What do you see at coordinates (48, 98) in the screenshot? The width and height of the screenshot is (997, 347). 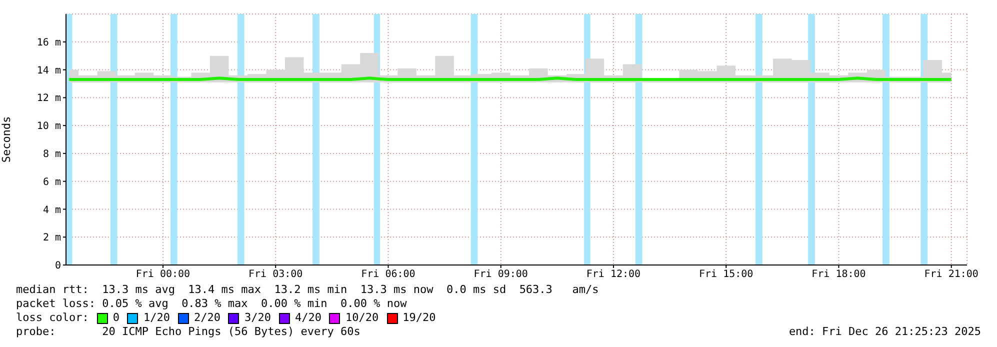 I see `y-tick-label: 12 m` at bounding box center [48, 98].